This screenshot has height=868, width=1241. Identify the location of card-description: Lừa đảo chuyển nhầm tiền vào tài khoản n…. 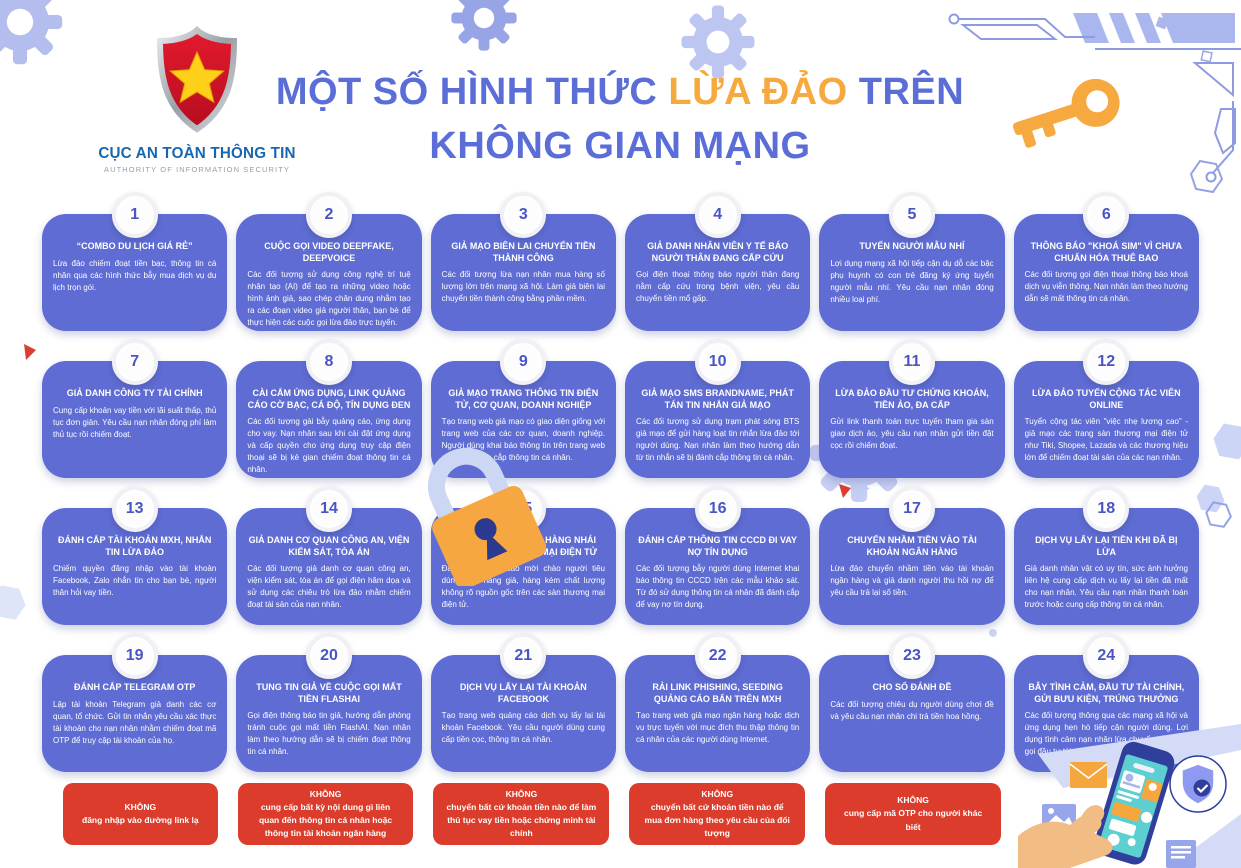
(912, 581).